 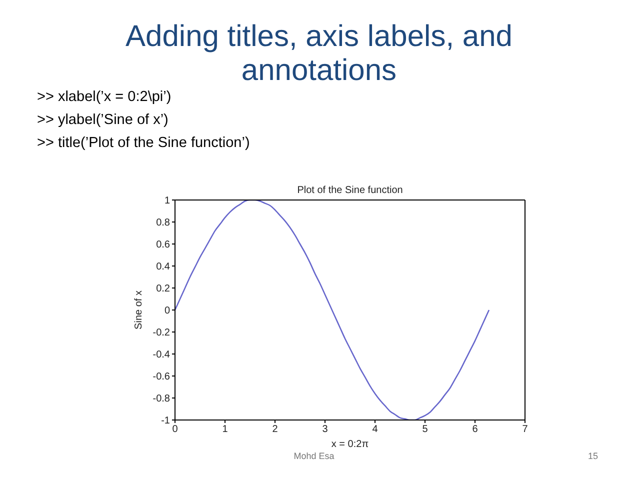 I want to click on x-tick-label: 2, so click(x=275, y=430).